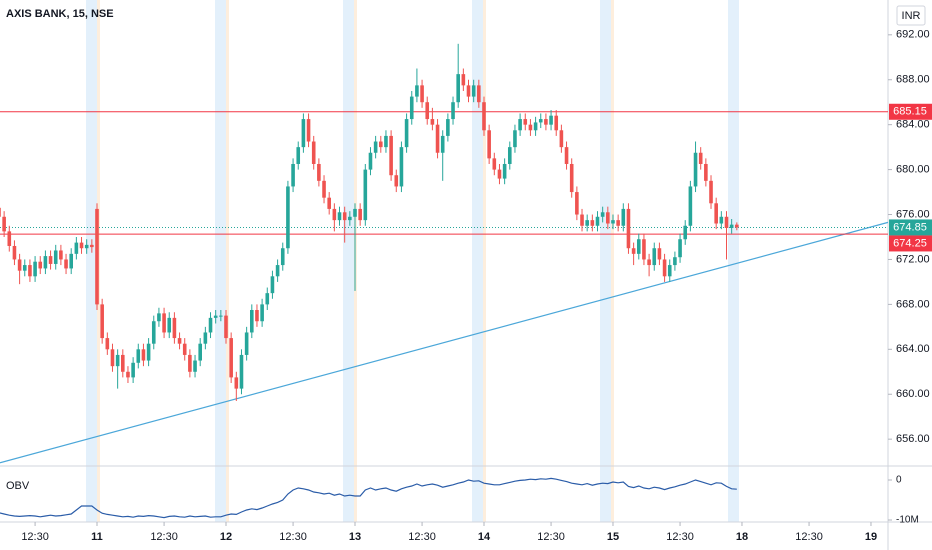 Image resolution: width=932 pixels, height=550 pixels. I want to click on indicator-line, so click(368, 498).